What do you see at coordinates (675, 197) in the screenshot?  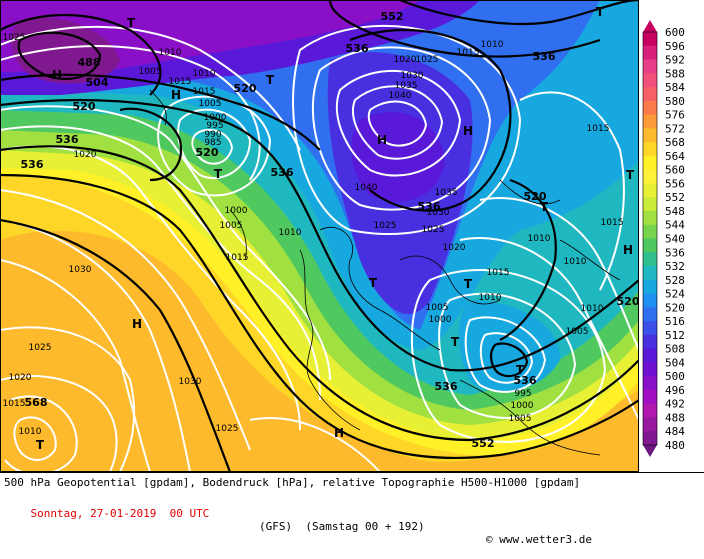 I see `legend-value-label: 552` at bounding box center [675, 197].